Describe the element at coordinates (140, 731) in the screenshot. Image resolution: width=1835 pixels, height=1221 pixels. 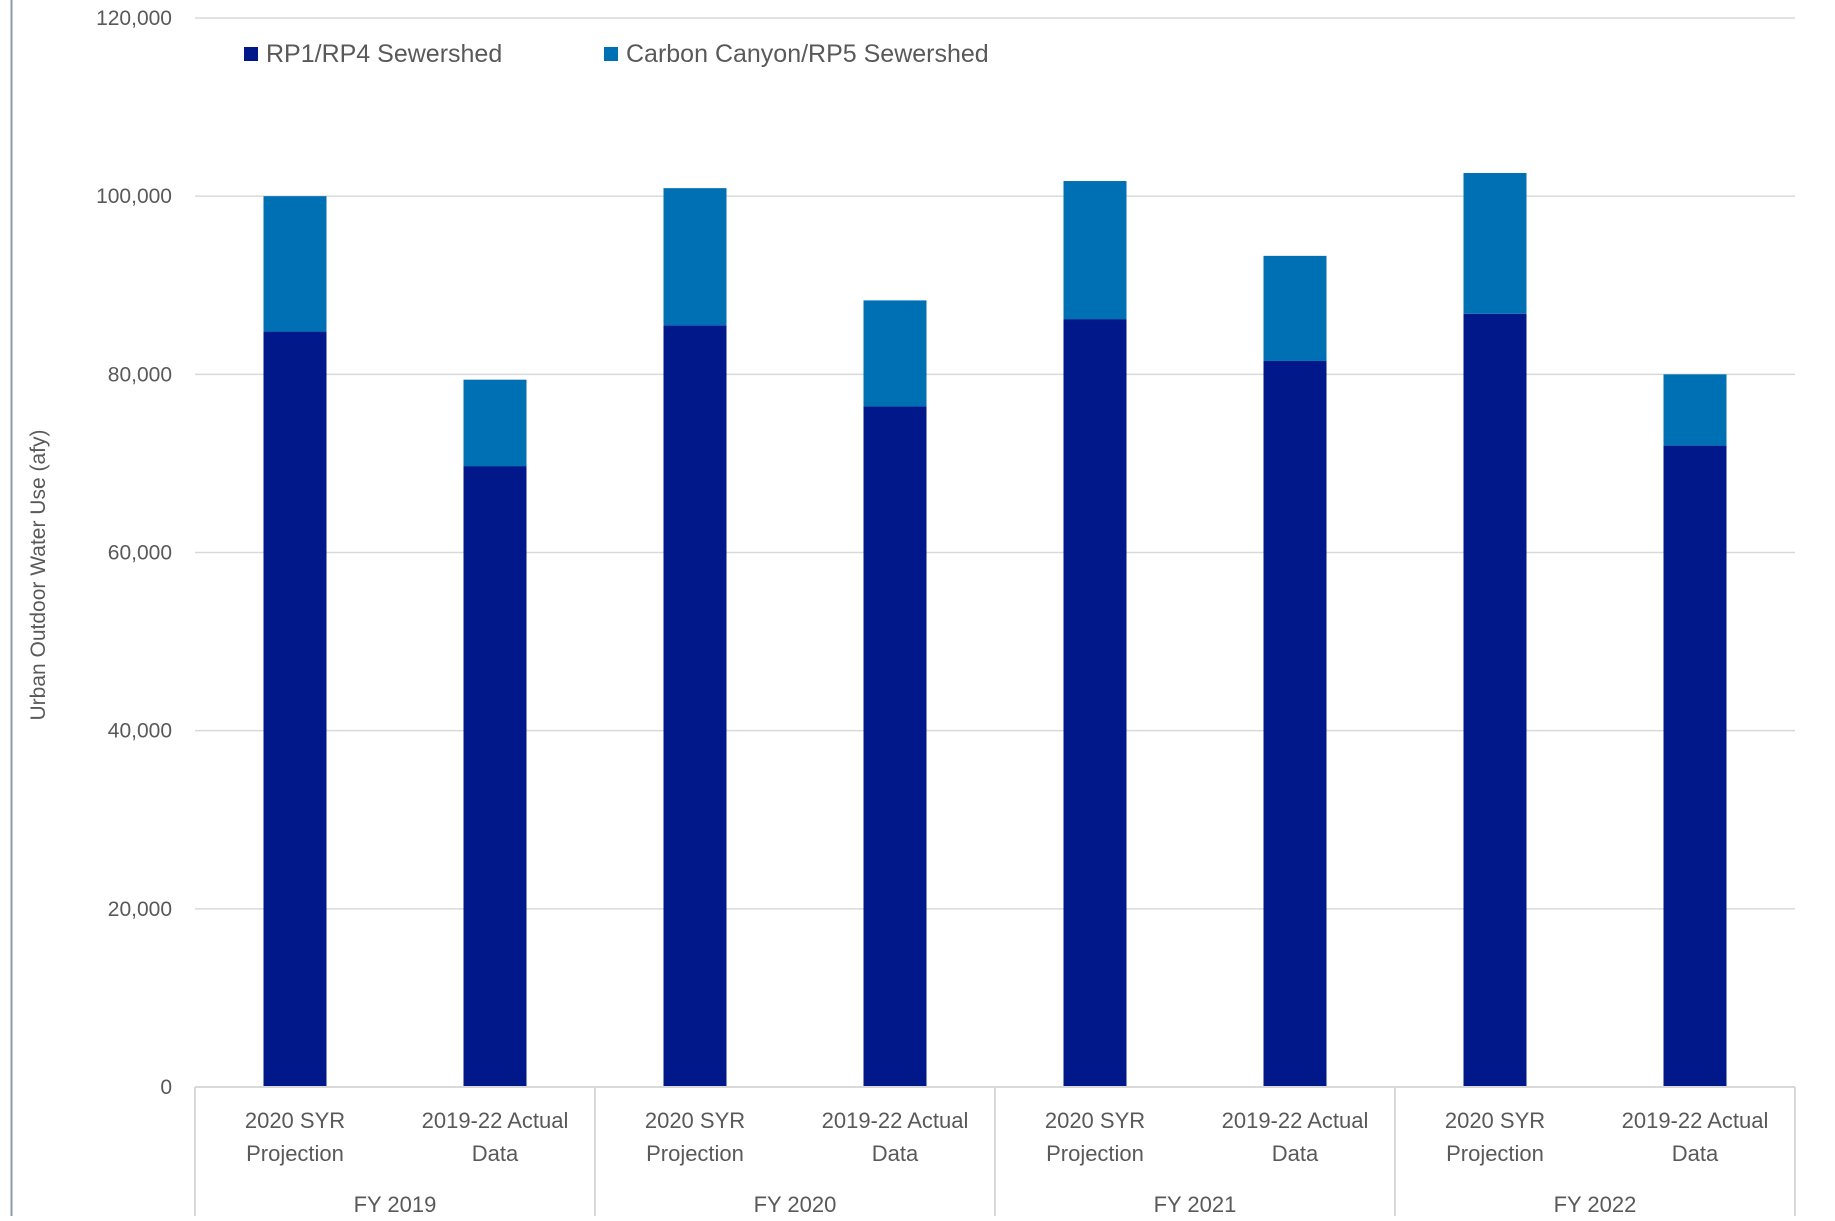
I see `y-tick-label: 40,000` at that location.